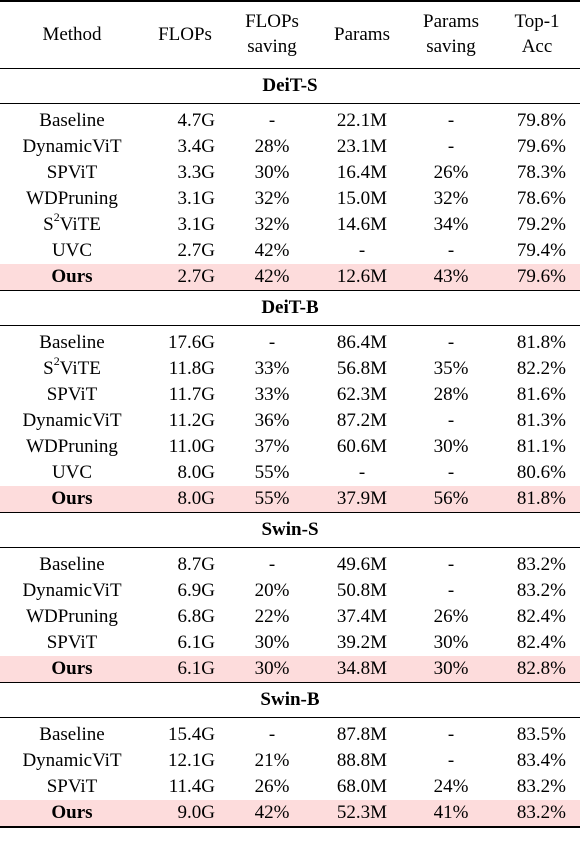 This screenshot has height=864, width=580. What do you see at coordinates (362, 198) in the screenshot?
I see `cell-params: 15.0M` at bounding box center [362, 198].